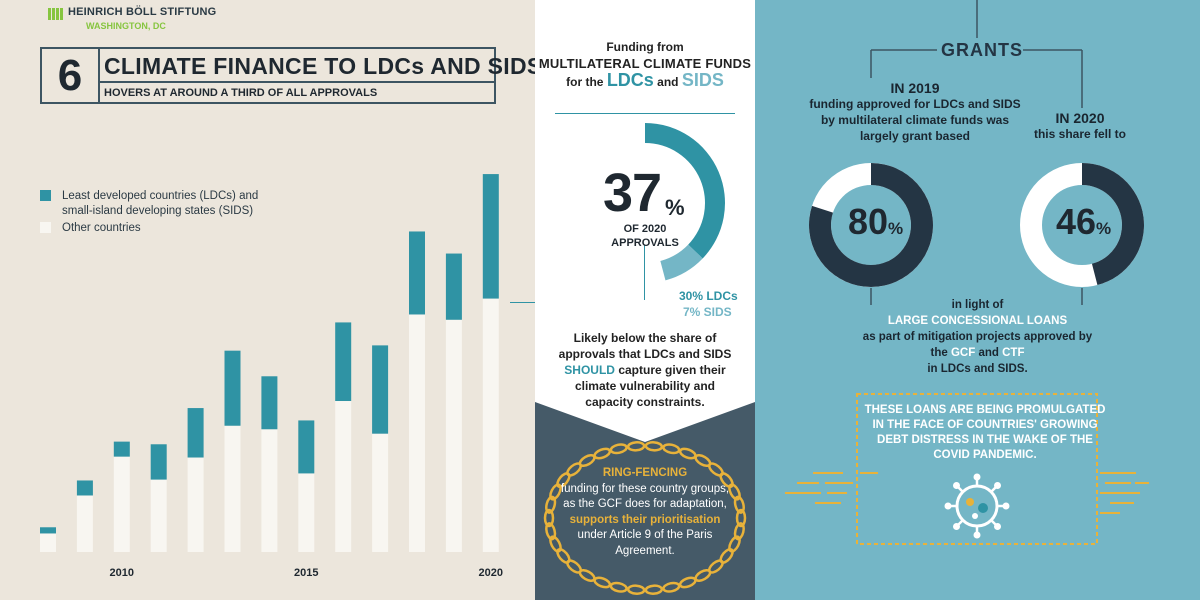 The height and width of the screenshot is (600, 1200). I want to click on bar-ldc-2016, so click(343, 362).